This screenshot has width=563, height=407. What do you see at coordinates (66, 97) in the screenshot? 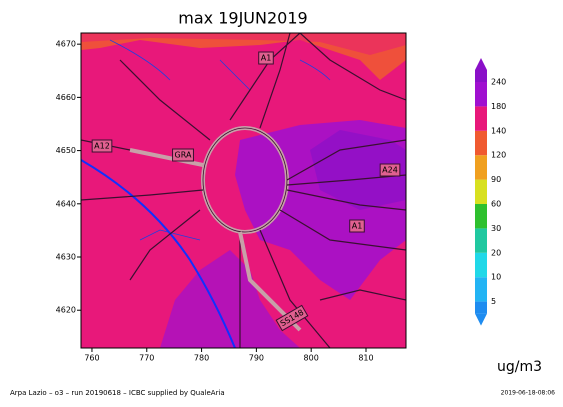
I see `y-tick-label: 4660` at bounding box center [66, 97].